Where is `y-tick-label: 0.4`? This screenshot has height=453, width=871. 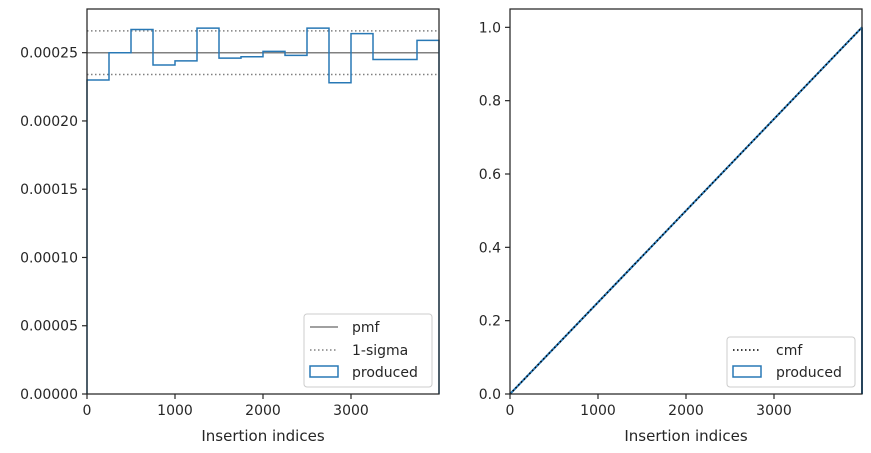 y-tick-label: 0.4 is located at coordinates (490, 248).